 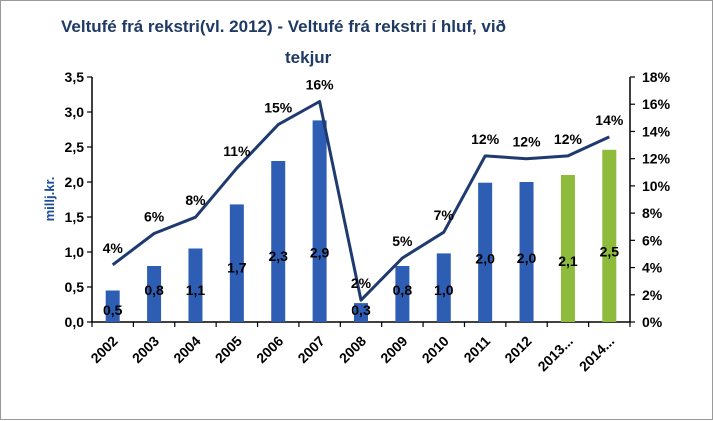 I want to click on y-axis-label: millj.kr., so click(x=49, y=199).